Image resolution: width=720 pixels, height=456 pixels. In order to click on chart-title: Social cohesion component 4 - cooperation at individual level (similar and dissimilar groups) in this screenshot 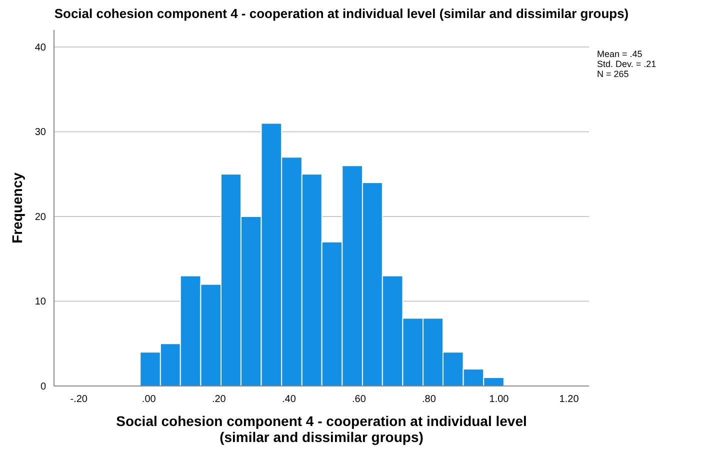, I will do `click(341, 13)`.